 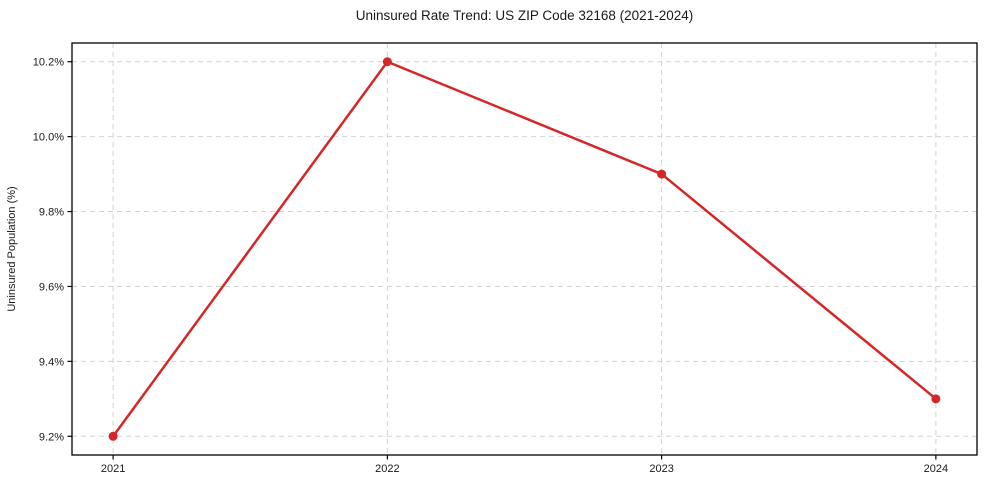 I want to click on data-point-2023, so click(x=662, y=174).